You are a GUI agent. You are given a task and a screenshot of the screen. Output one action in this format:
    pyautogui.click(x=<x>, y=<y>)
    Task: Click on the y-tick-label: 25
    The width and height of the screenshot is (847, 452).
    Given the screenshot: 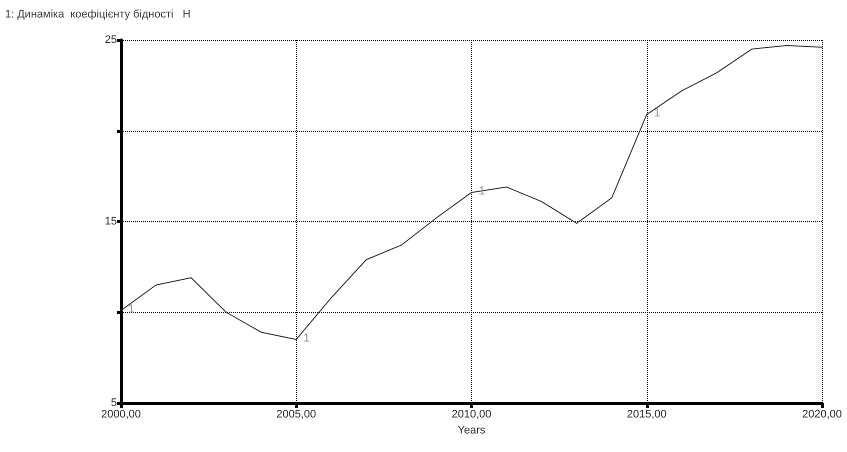 What is the action you would take?
    pyautogui.click(x=110, y=40)
    